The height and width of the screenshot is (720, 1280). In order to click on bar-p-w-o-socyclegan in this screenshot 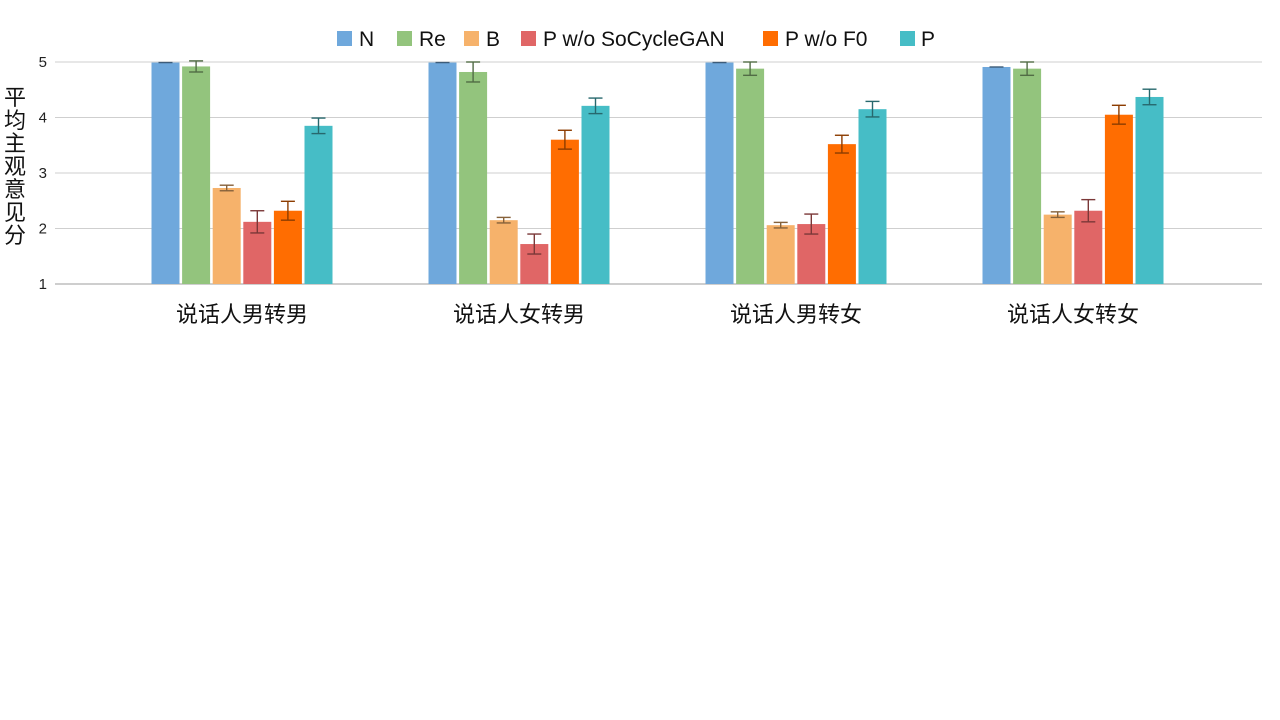, I will do `click(1088, 247)`.